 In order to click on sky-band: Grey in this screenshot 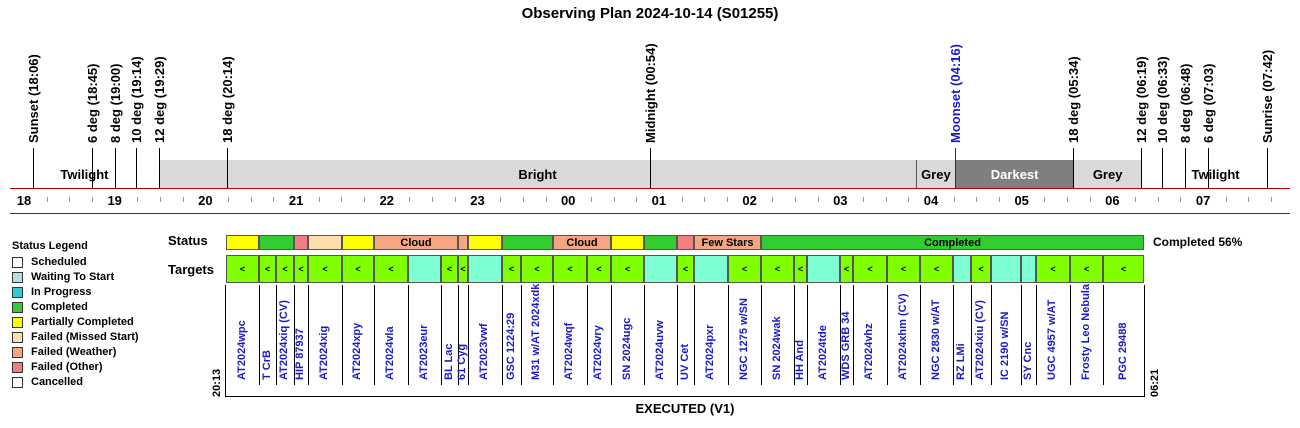, I will do `click(1107, 174)`.